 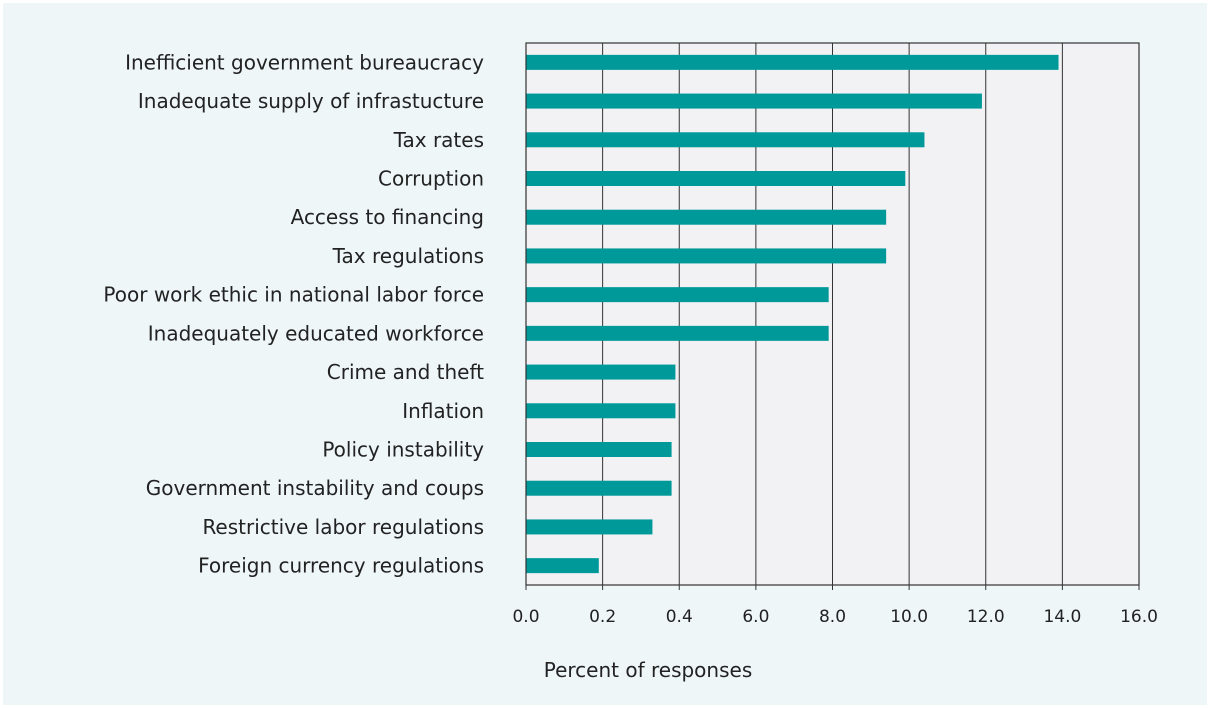 I want to click on category-label: Poor work ethic in national labor force, so click(x=293, y=295).